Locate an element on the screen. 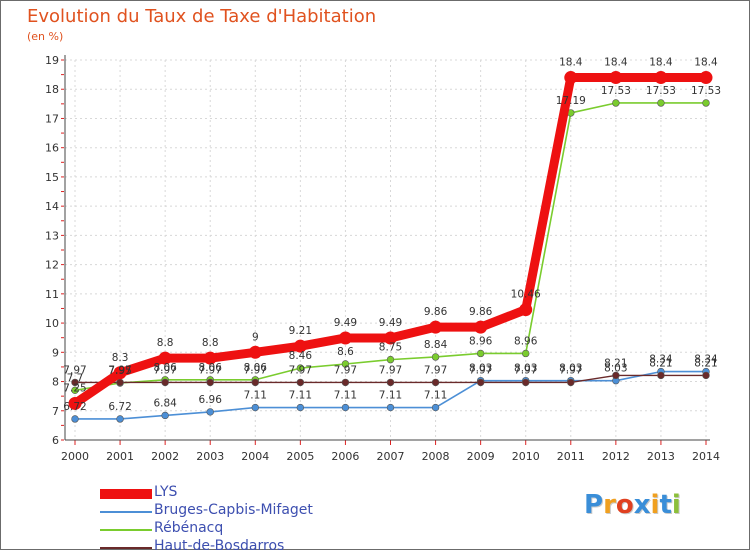 The image size is (750, 556). data-label: 9.86 is located at coordinates (436, 312).